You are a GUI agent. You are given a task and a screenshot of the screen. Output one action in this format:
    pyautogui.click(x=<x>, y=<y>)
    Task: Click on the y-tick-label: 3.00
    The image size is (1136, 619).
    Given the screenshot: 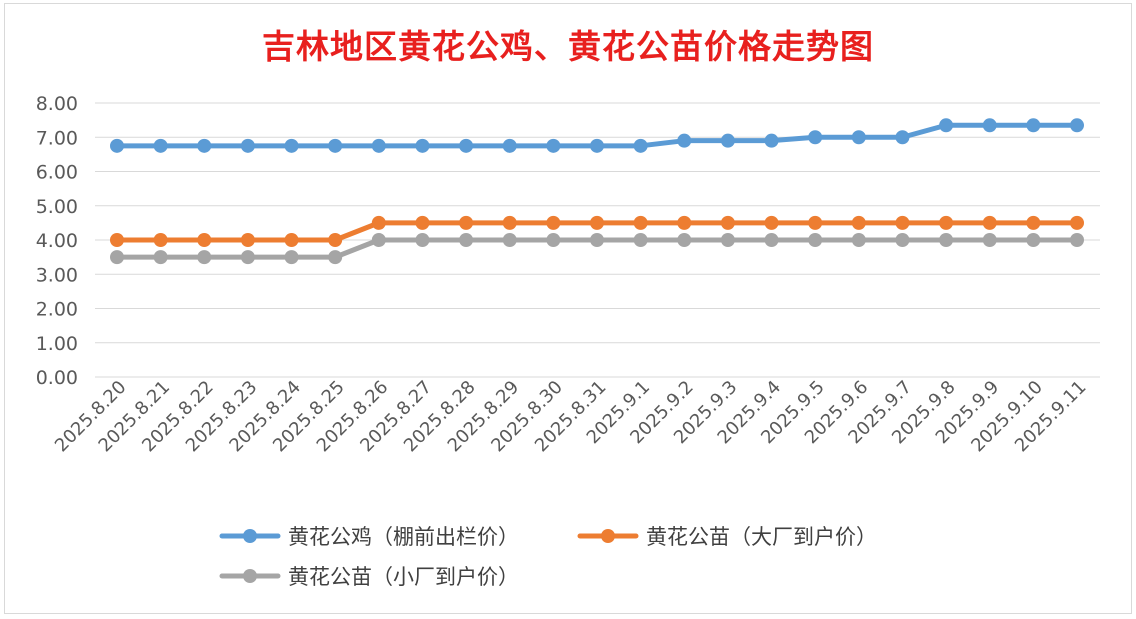 What is the action you would take?
    pyautogui.click(x=57, y=275)
    